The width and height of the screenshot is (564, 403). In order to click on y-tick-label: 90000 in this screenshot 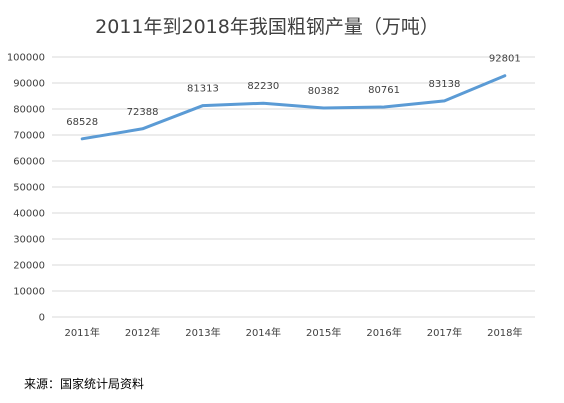, I will do `click(29, 84)`.